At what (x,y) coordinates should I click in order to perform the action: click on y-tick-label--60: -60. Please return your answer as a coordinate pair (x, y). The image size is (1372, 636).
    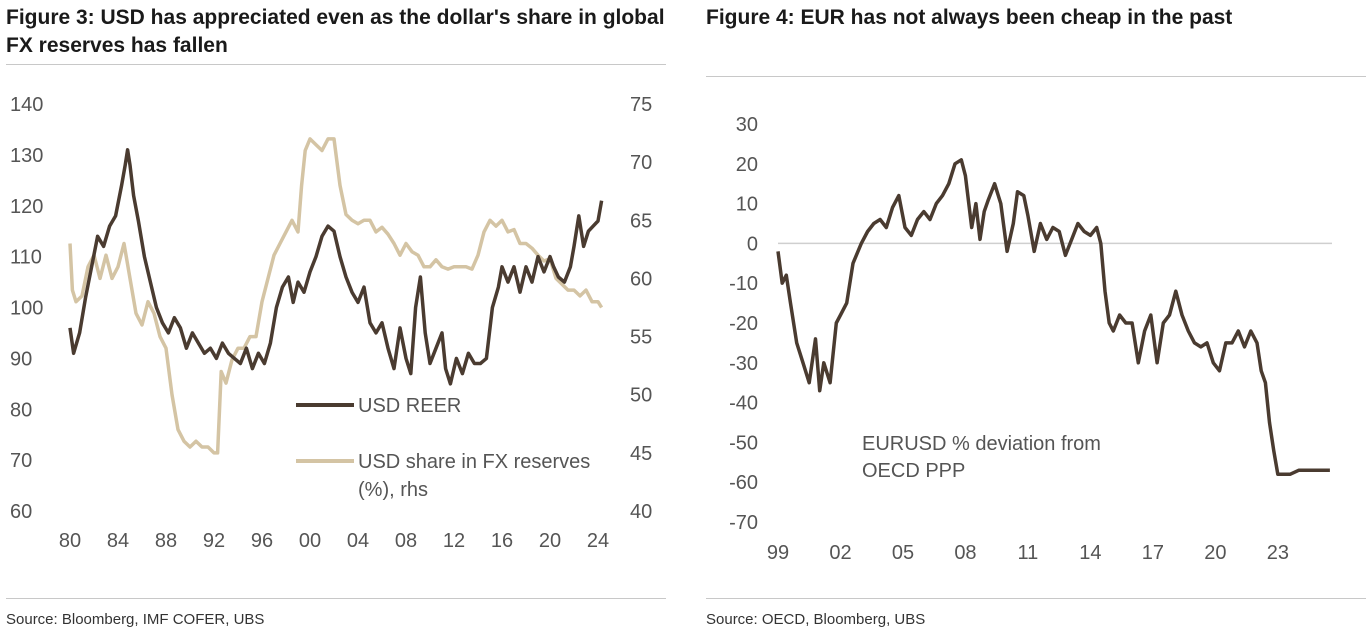
    Looking at the image, I should click on (743, 483).